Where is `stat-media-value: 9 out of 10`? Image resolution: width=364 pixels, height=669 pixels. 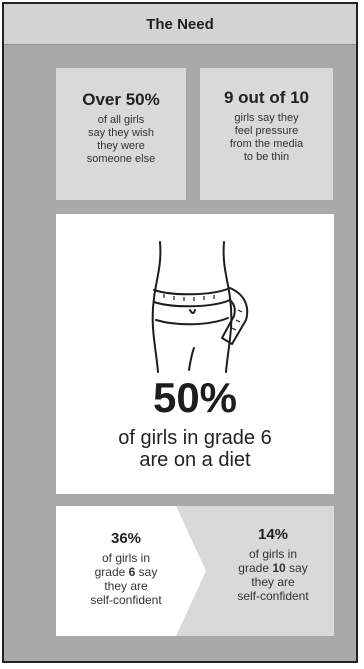
stat-media-value: 9 out of 10 is located at coordinates (266, 97).